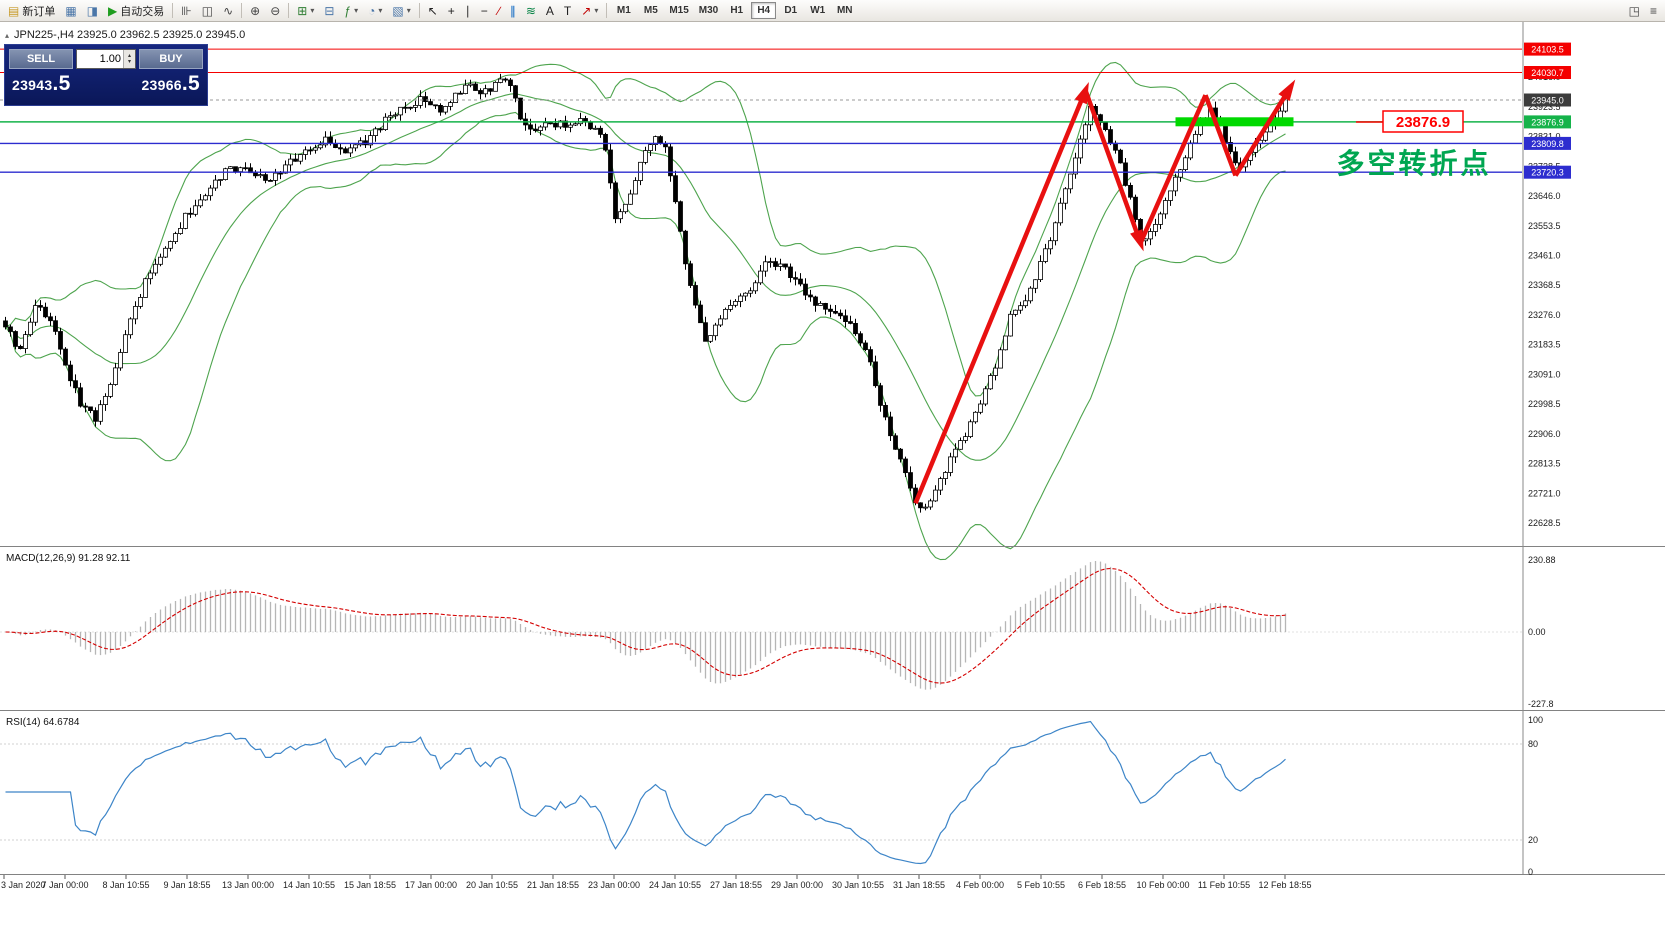 The width and height of the screenshot is (1665, 948). I want to click on new-order-button: ▤ 新订单, so click(31, 10).